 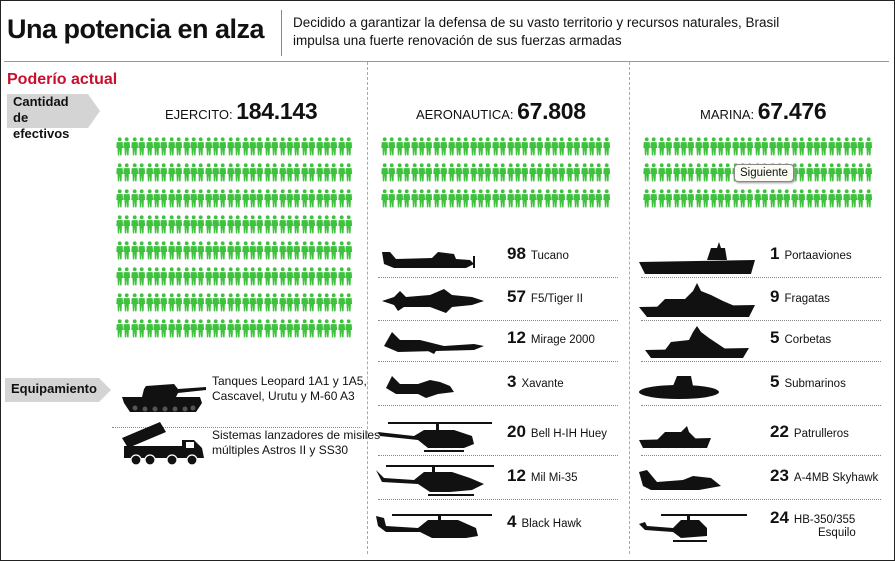 I want to click on air-equipment-count: 57 F5/Tiger II, so click(x=545, y=297).